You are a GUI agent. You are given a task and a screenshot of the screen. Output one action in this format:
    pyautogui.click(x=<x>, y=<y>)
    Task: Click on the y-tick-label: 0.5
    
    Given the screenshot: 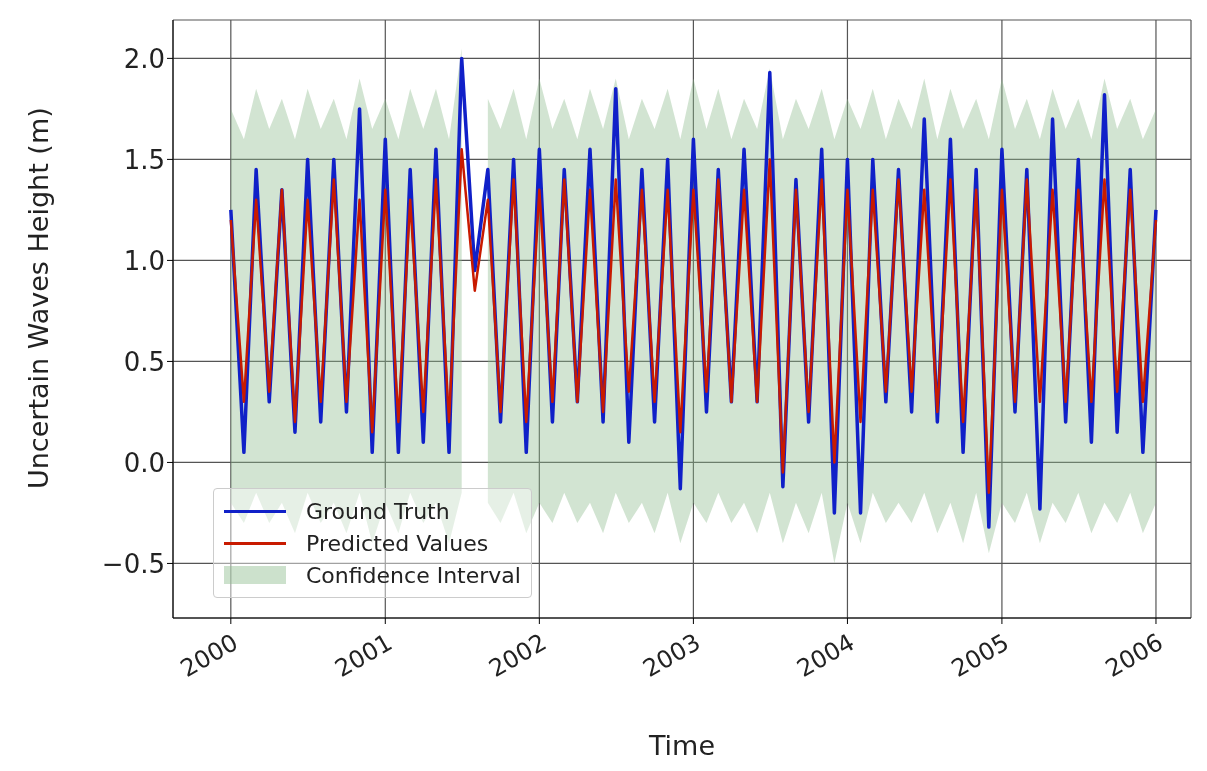 What is the action you would take?
    pyautogui.click(x=144, y=361)
    